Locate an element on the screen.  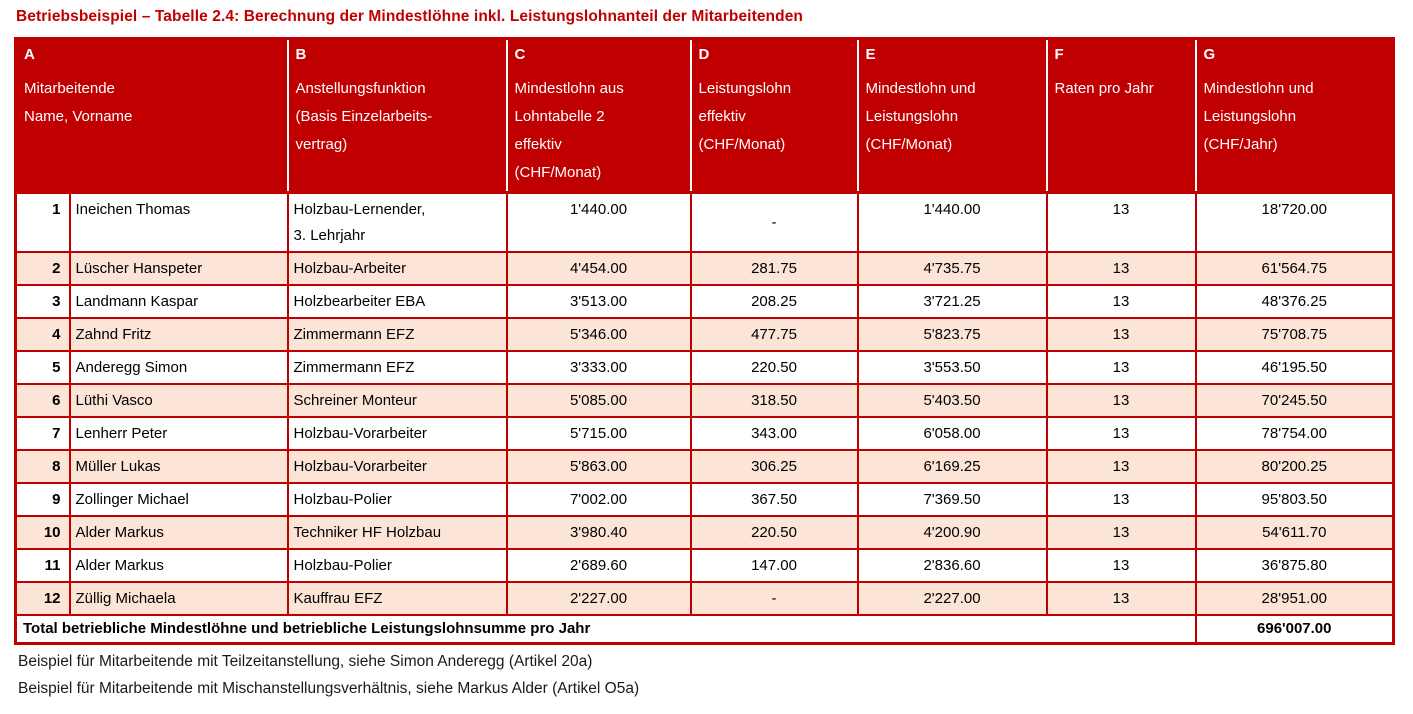
combined-wage-year-cell: 75'708.75 is located at coordinates (1294, 334).